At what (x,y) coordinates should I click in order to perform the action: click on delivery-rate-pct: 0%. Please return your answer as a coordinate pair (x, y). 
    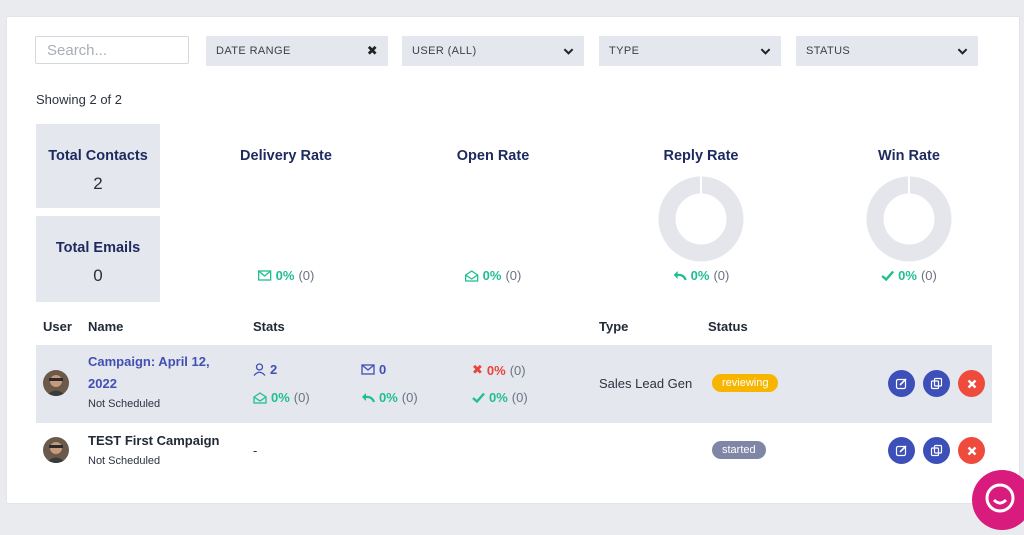
    Looking at the image, I should click on (285, 275).